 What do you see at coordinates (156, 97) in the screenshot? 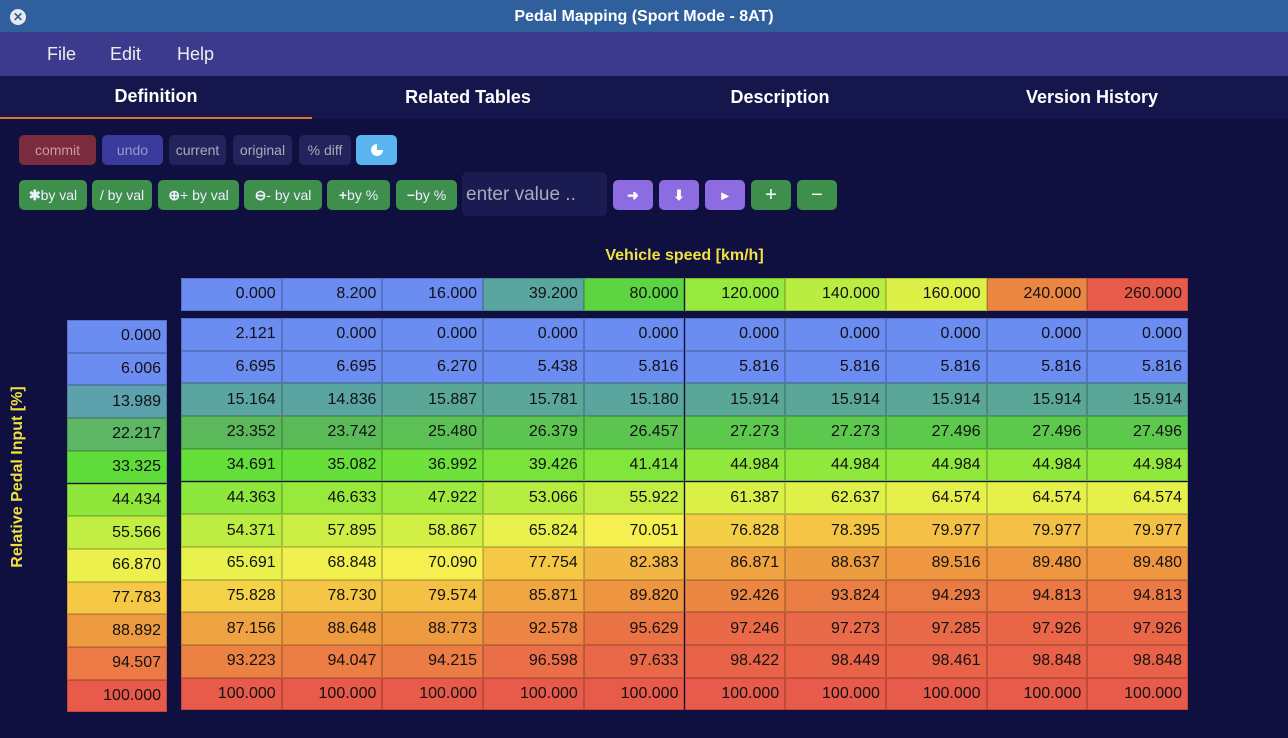
I see `tab: Definition` at bounding box center [156, 97].